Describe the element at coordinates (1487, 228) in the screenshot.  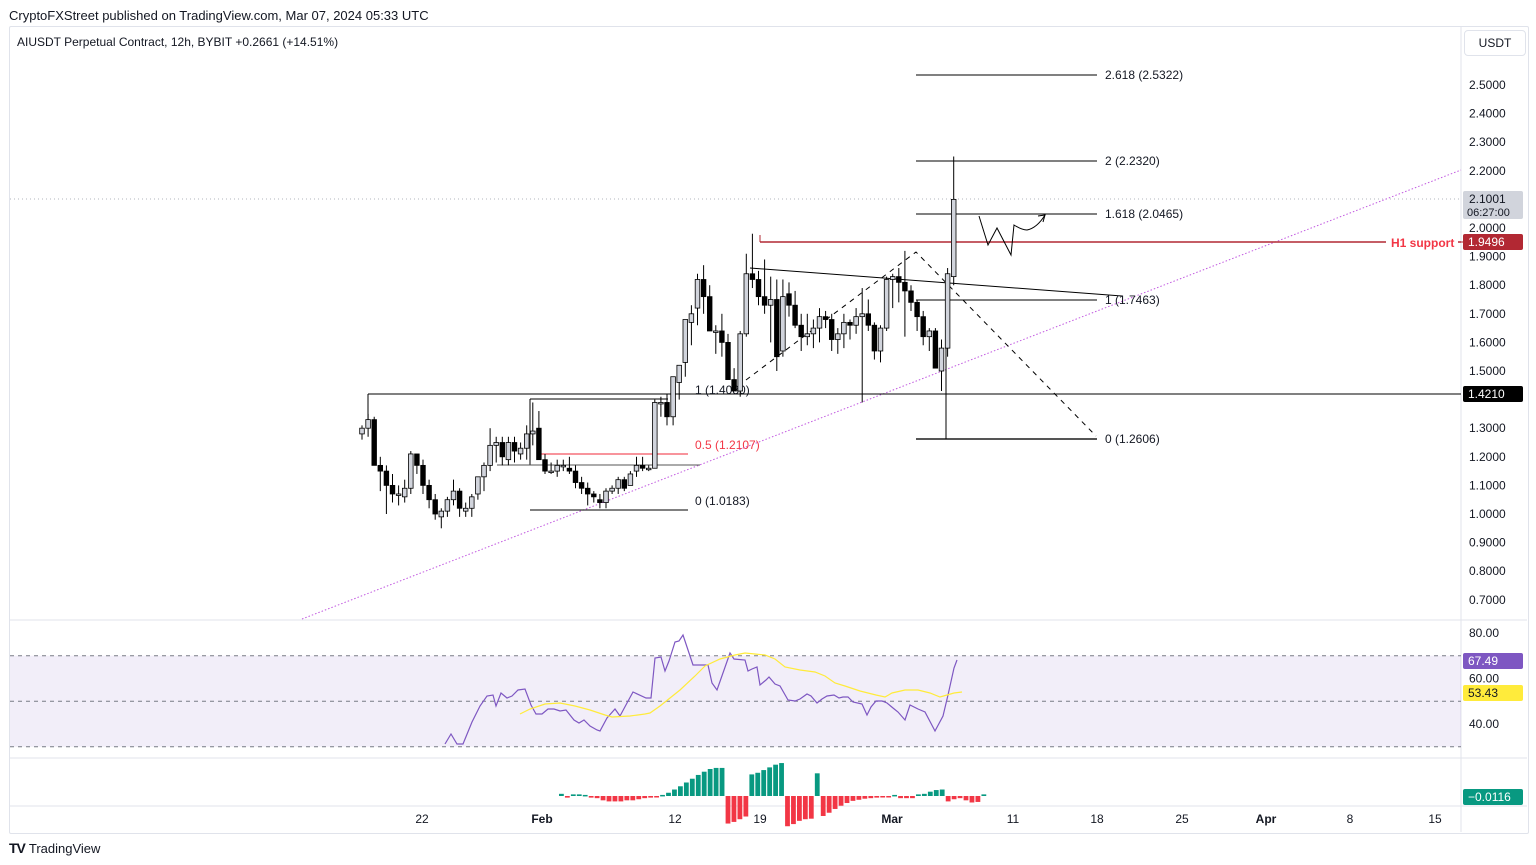
I see `price-tick: 2.0000` at that location.